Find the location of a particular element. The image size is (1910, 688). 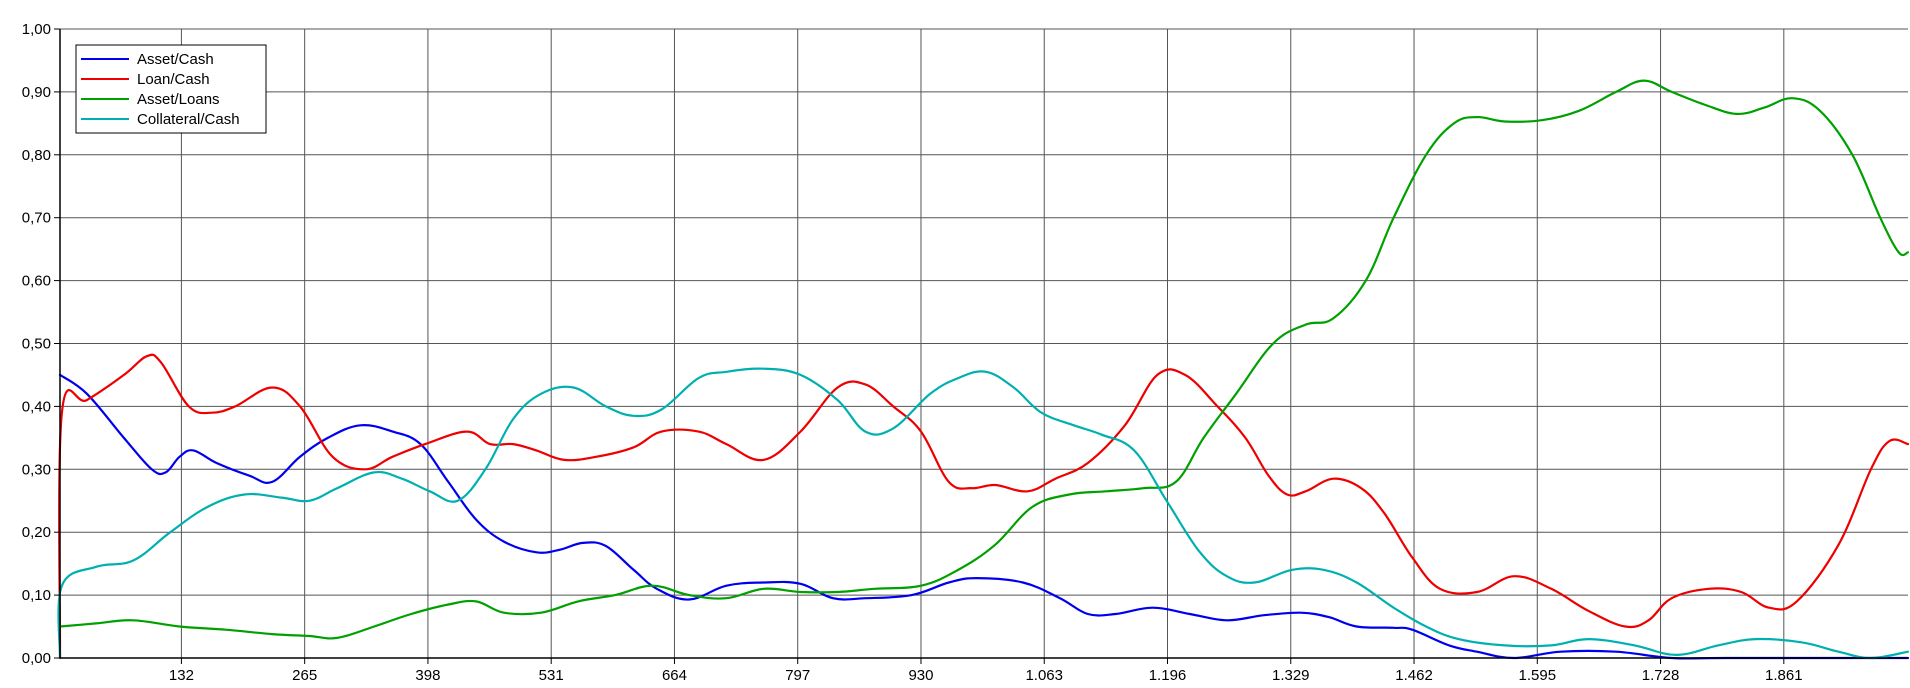

x-tick-label: 1.063 is located at coordinates (1044, 675).